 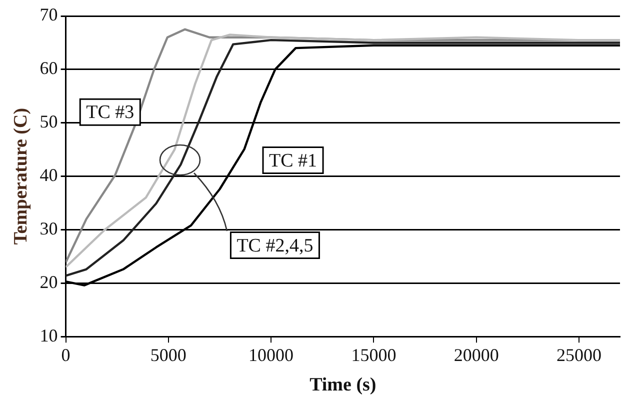 I want to click on annotation: TC #2,4,5, so click(x=275, y=245).